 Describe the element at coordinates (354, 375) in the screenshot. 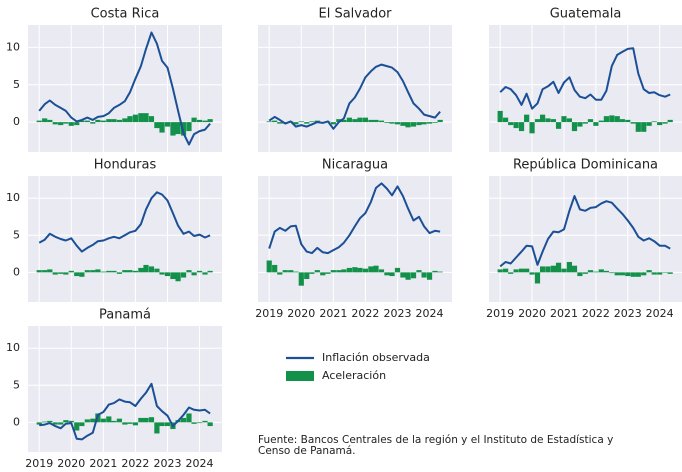

I see `legend-label: Aceleración` at that location.